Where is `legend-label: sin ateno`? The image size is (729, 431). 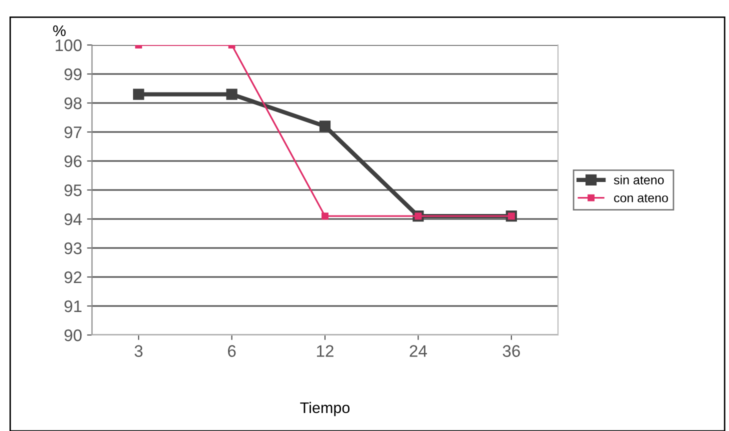 legend-label: sin ateno is located at coordinates (639, 179).